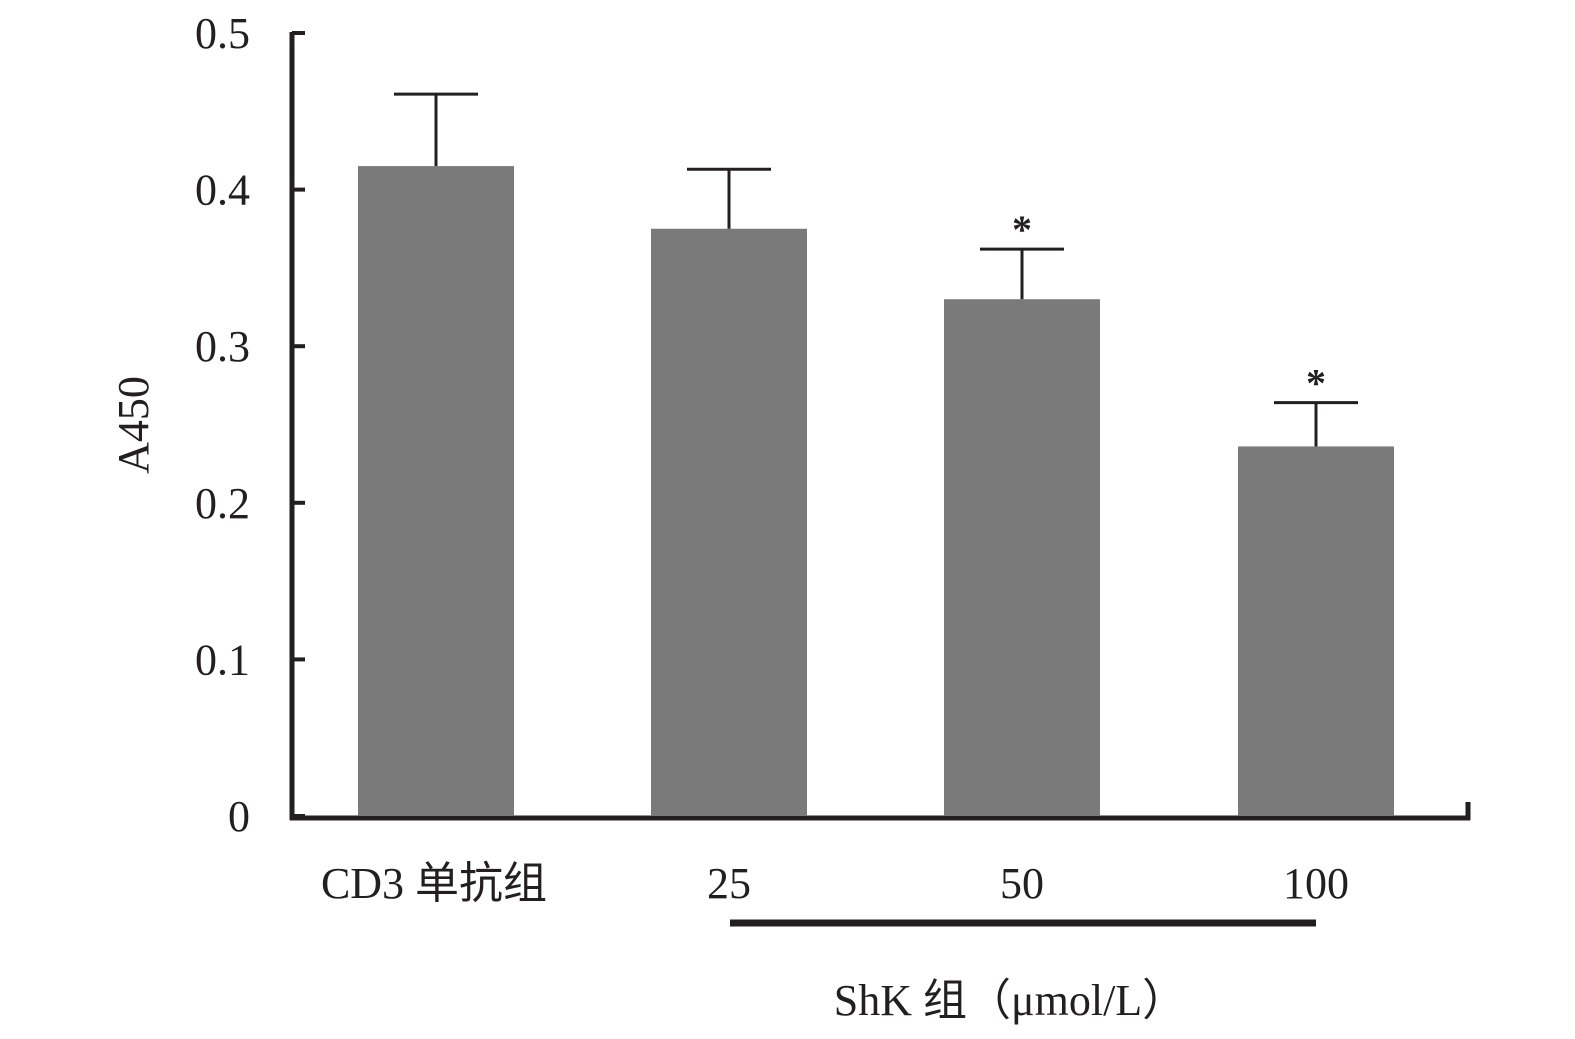 The image size is (1575, 1039). What do you see at coordinates (222, 190) in the screenshot?
I see `y-tick-label: 0.4` at bounding box center [222, 190].